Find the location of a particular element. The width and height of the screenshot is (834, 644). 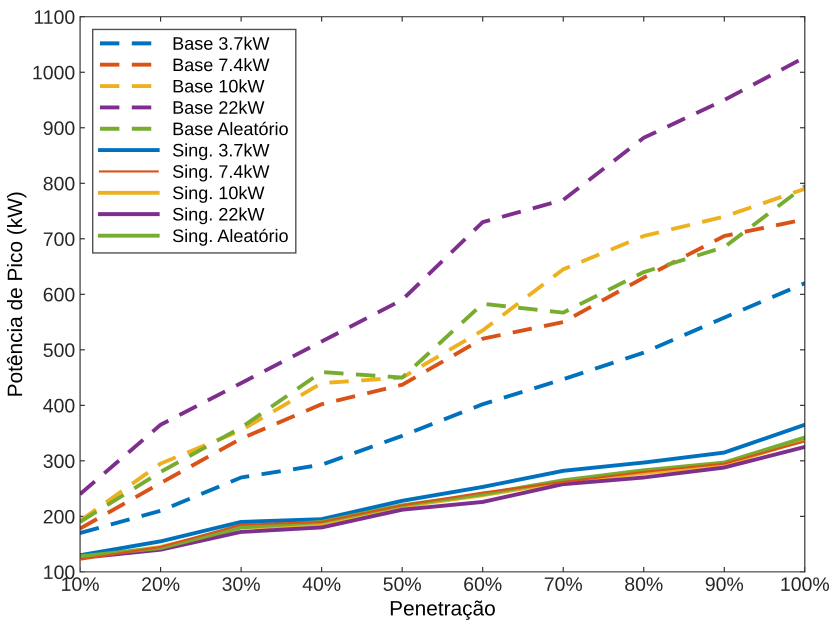

y-tick-label: 900 is located at coordinates (59, 128).